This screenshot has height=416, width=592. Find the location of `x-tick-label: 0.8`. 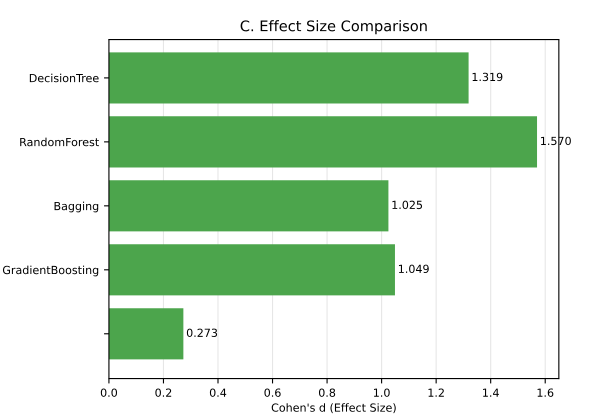

x-tick-label: 0.8 is located at coordinates (327, 392).